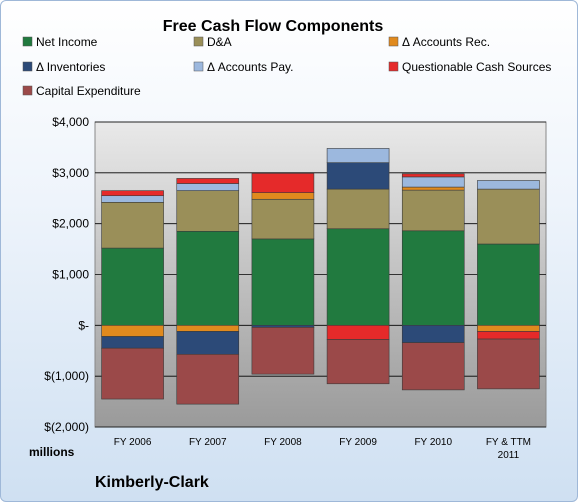 This screenshot has width=578, height=502. What do you see at coordinates (66, 376) in the screenshot?
I see `y-tick-label: $(1,000)` at bounding box center [66, 376].